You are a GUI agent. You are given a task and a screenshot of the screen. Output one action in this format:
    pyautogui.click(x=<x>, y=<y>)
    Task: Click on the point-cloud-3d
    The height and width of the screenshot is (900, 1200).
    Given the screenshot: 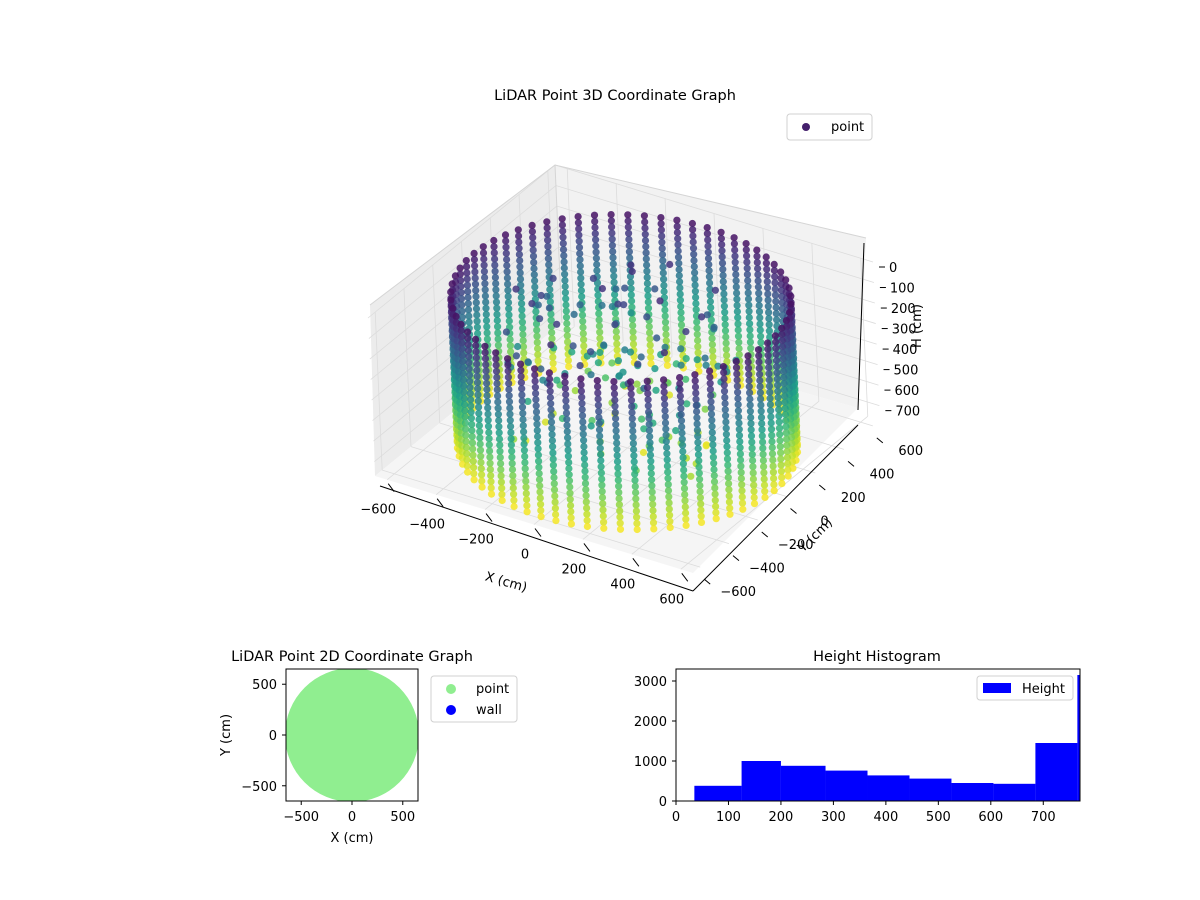 What is the action you would take?
    pyautogui.click(x=624, y=372)
    